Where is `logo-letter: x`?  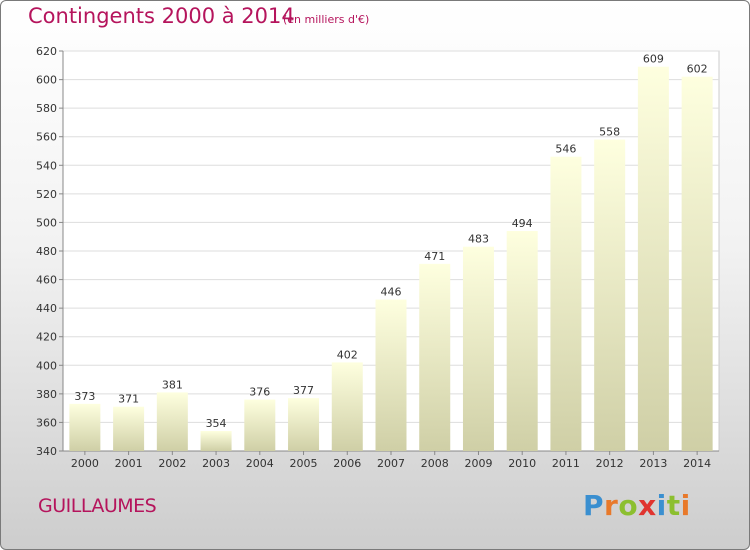
logo-letter: x is located at coordinates (647, 505).